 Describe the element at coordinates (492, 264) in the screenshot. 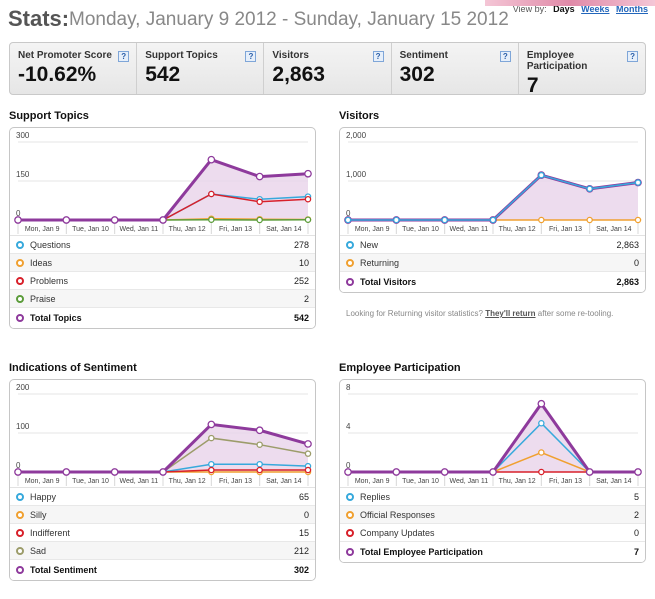

I see `visitors-legend: New 2,863 Returning 0 Total Visitors 2,863` at that location.